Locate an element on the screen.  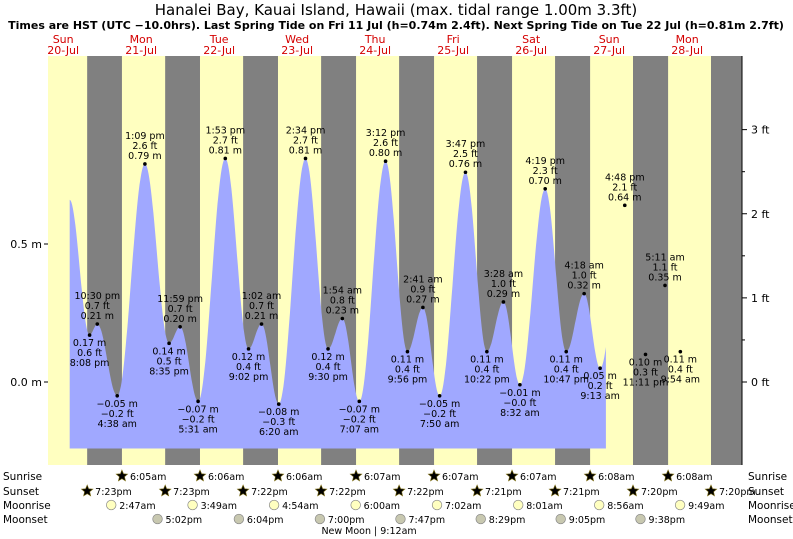
moonrise-time: 8:01am is located at coordinates (544, 506).